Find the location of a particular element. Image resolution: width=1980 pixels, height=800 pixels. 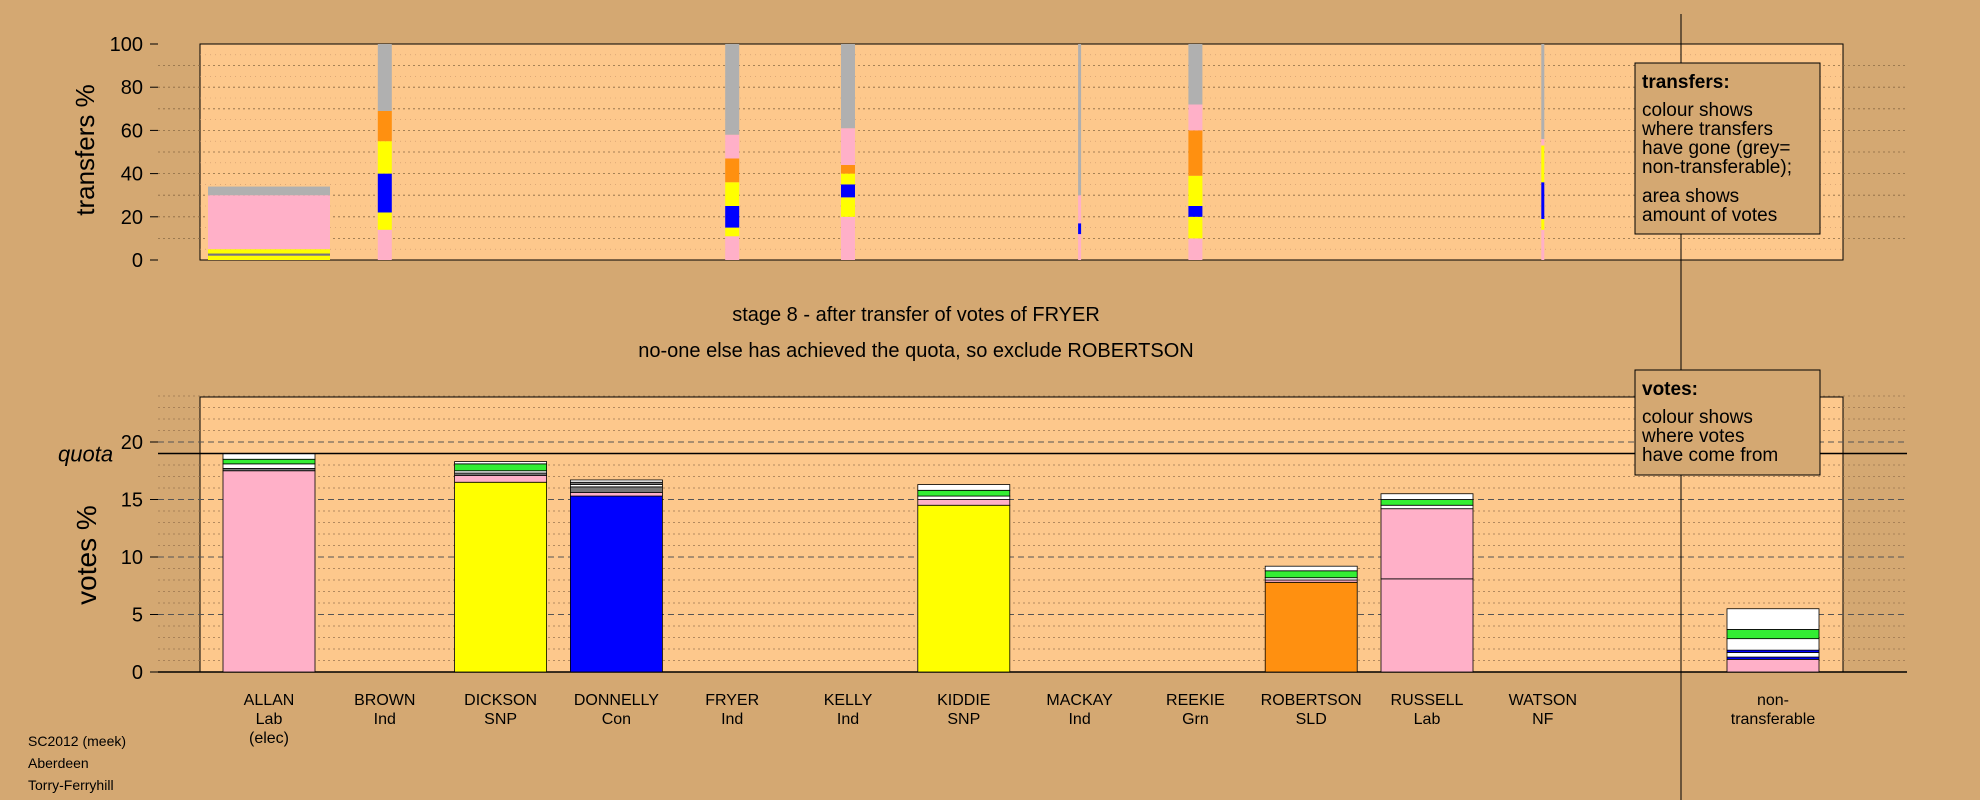

transfers-y-axis: 0 20 40 60 80 100 is located at coordinates (134, 153).